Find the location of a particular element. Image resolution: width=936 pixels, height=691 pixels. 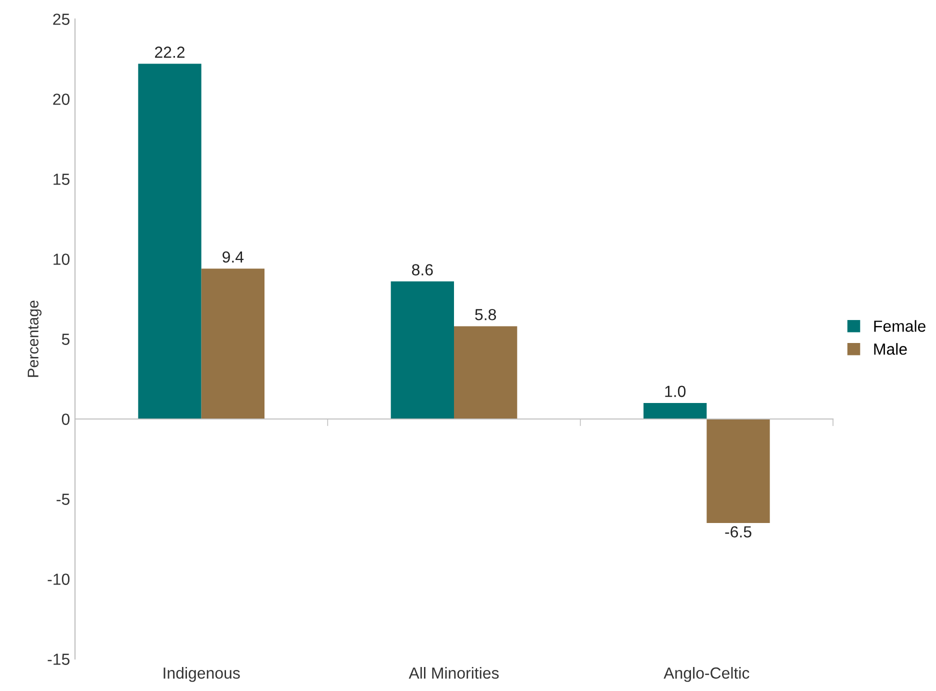

y-tick-label: -10 is located at coordinates (59, 579).